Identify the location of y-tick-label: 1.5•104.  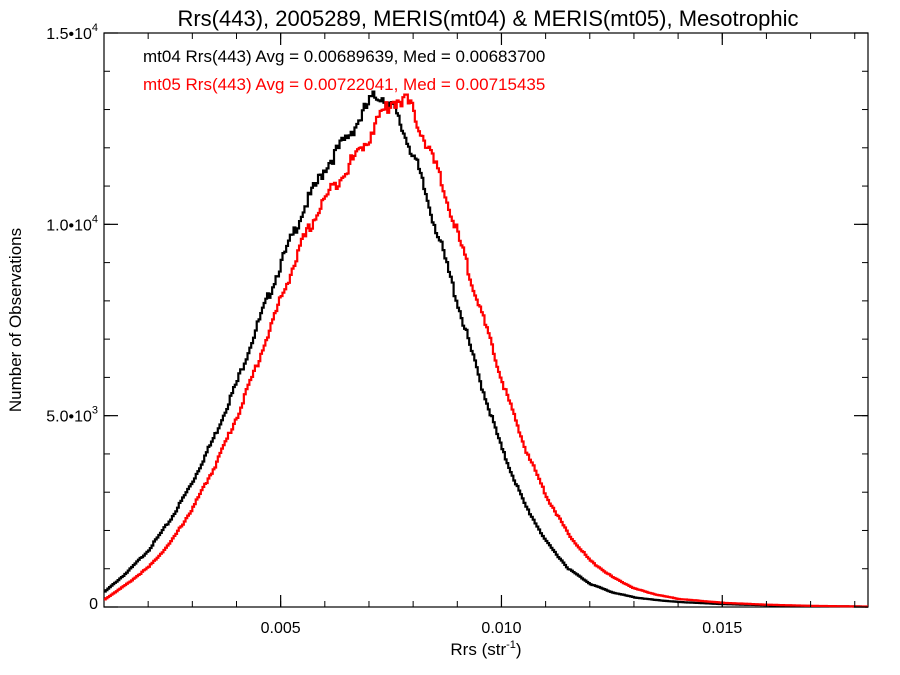
(72, 32).